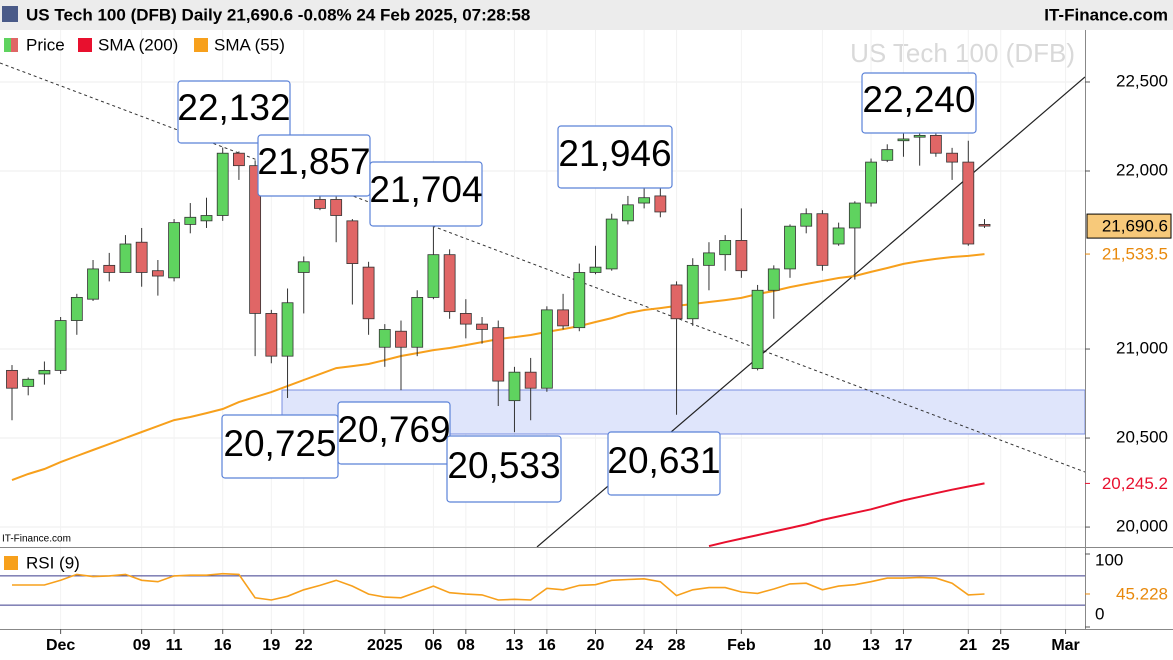  What do you see at coordinates (1106, 14) in the screenshot?
I see `source: IT-Finance.com` at bounding box center [1106, 14].